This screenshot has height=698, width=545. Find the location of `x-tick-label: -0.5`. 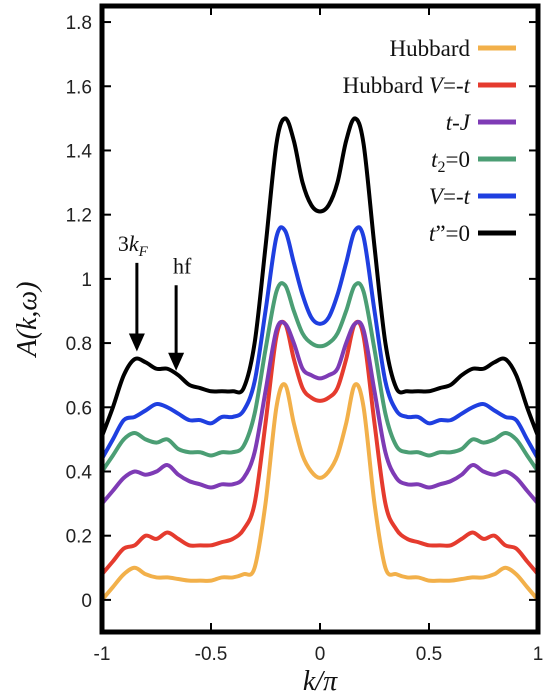

x-tick-label: -0.5 is located at coordinates (211, 654).